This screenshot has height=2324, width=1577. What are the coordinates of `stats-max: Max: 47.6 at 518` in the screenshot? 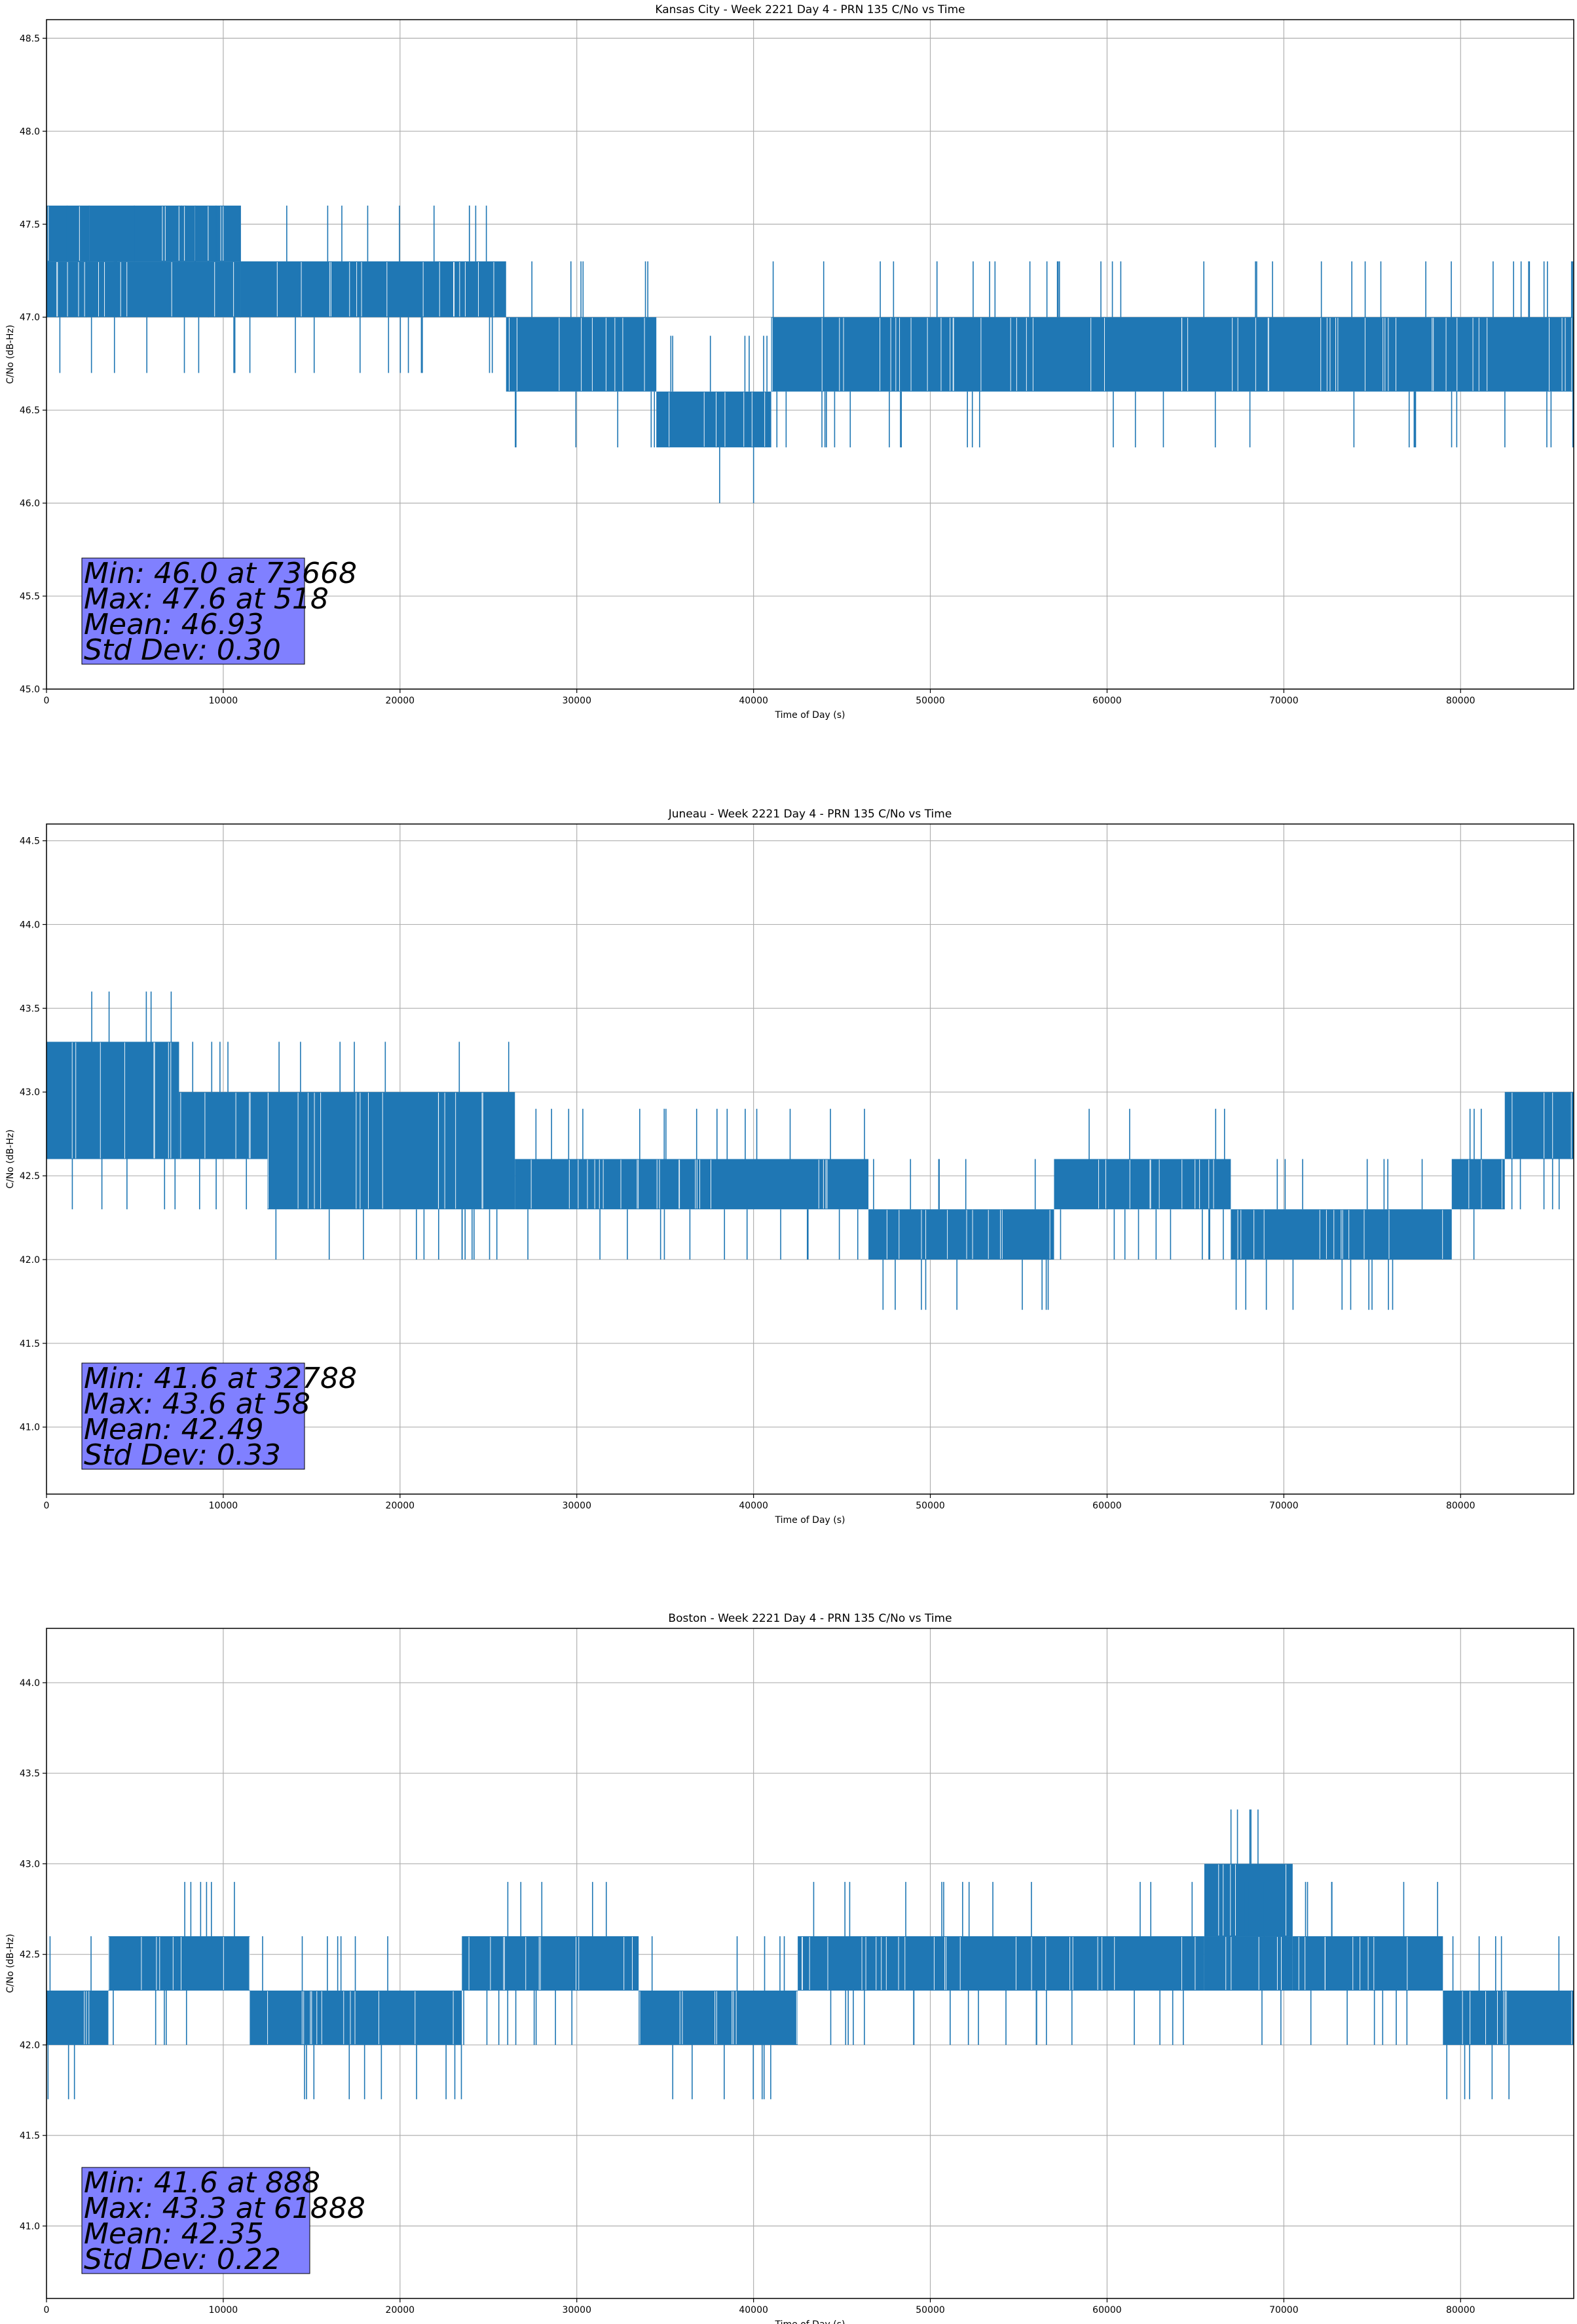 It's located at (206, 599).